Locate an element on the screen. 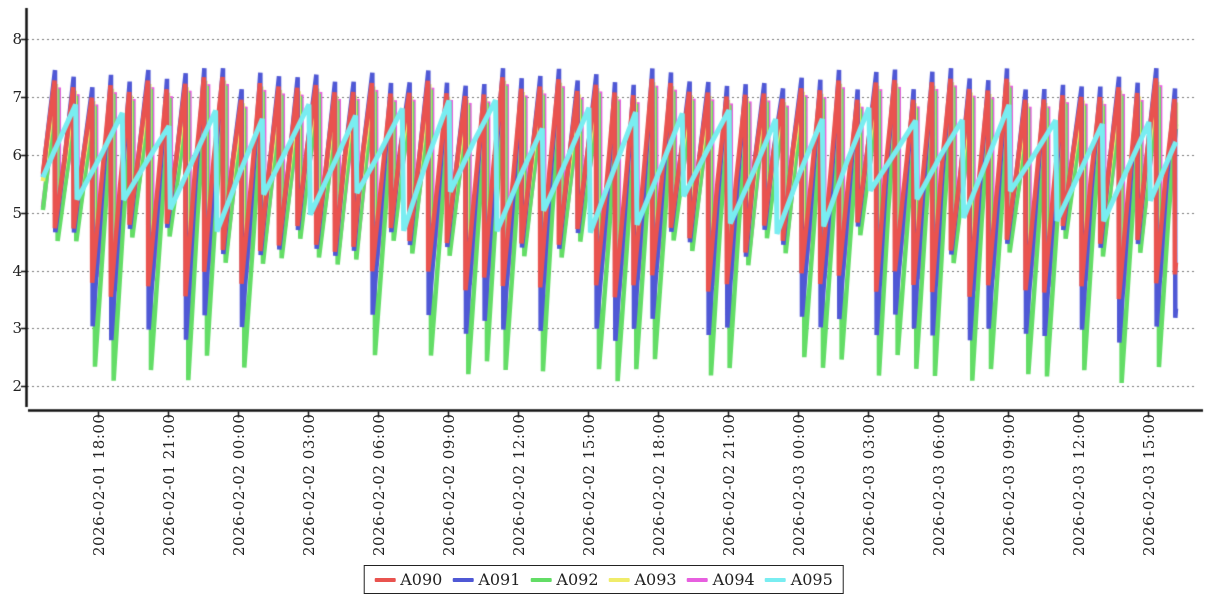 The height and width of the screenshot is (600, 1207). legend-item-a095: A095 is located at coordinates (798, 579).